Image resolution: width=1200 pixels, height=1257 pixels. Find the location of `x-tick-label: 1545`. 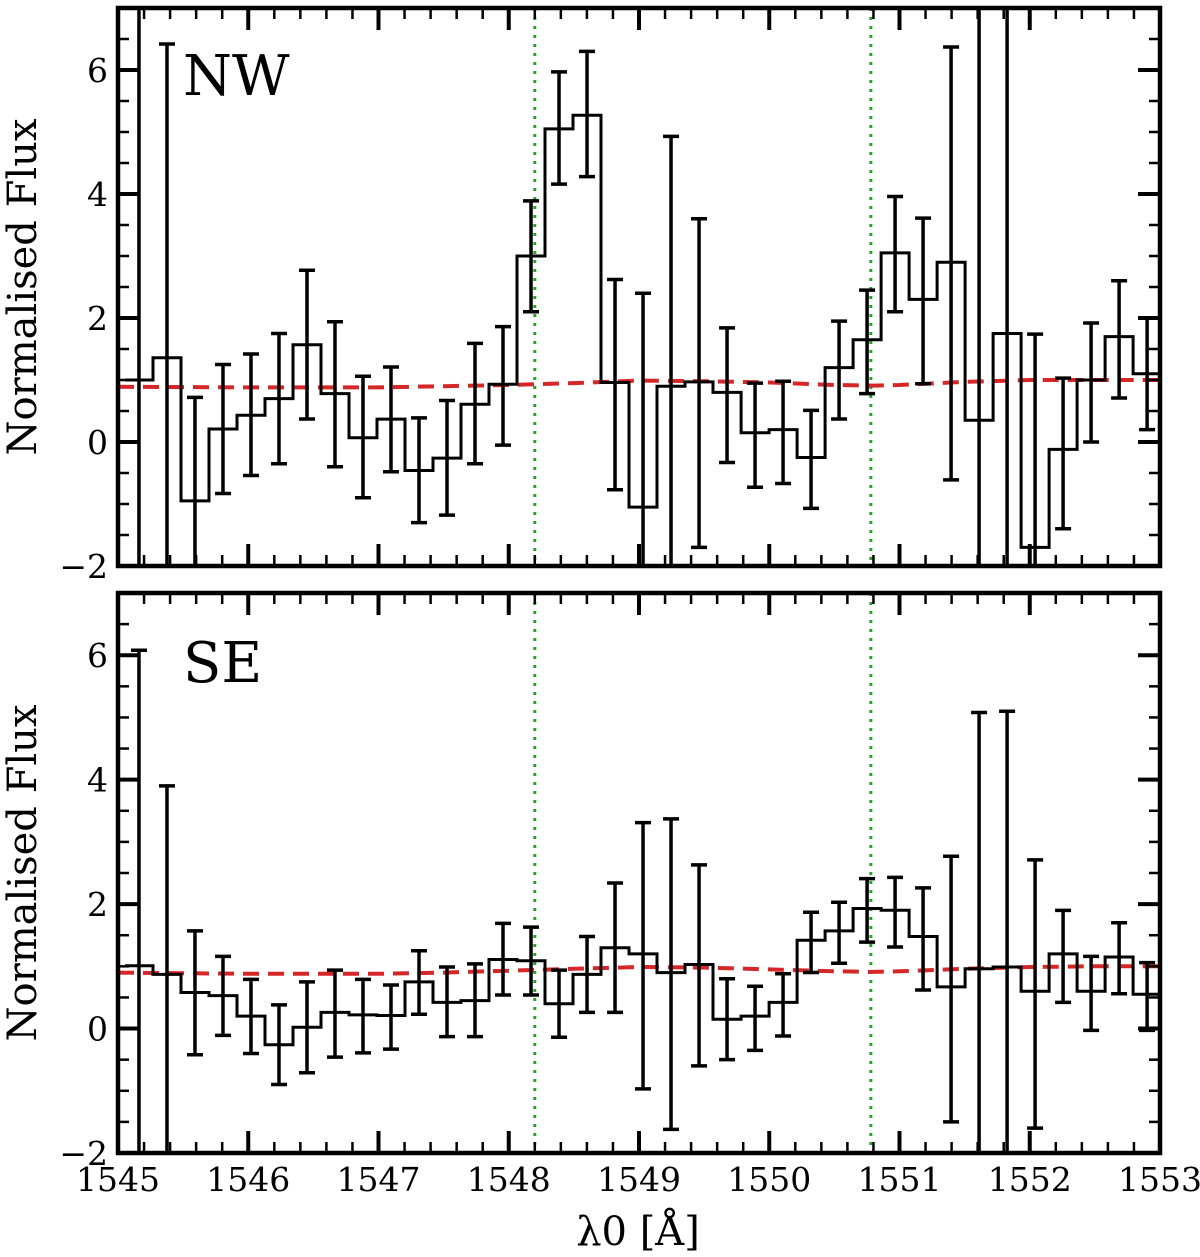

x-tick-label: 1545 is located at coordinates (118, 1179).